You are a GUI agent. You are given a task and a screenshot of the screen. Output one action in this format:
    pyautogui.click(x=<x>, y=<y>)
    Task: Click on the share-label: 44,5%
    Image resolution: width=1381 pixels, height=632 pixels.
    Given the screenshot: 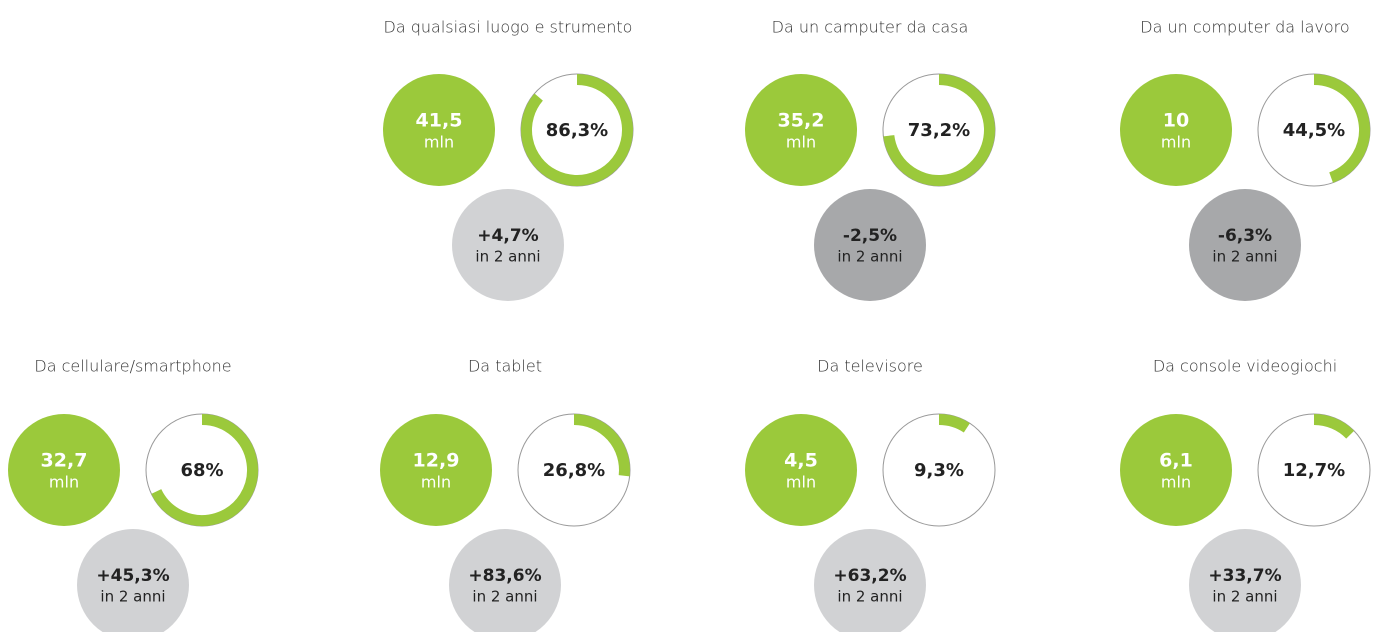 What is the action you would take?
    pyautogui.click(x=1314, y=130)
    